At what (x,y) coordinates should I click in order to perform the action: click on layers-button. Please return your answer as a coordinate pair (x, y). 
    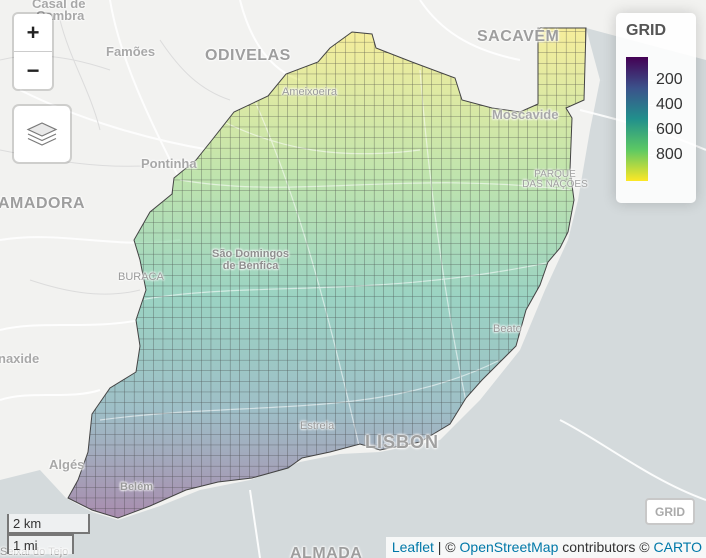
    Looking at the image, I should click on (42, 134).